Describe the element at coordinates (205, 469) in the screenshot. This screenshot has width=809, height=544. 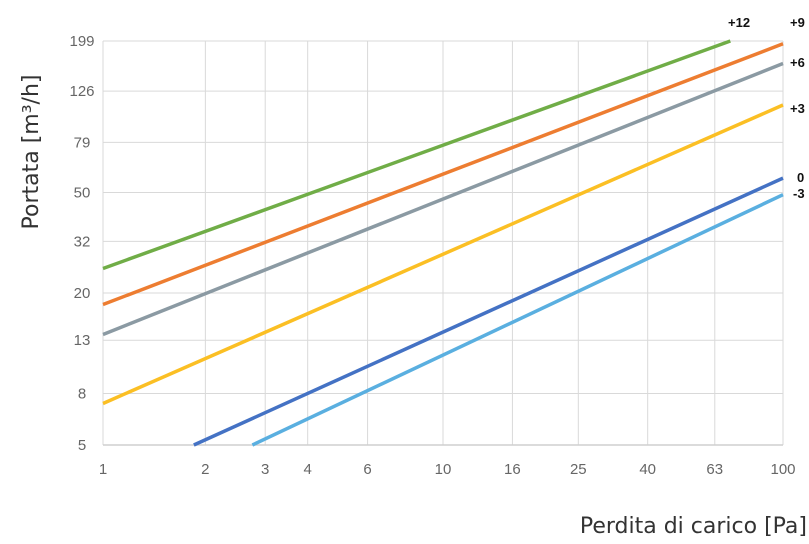
I see `x-tick-label: 2` at that location.